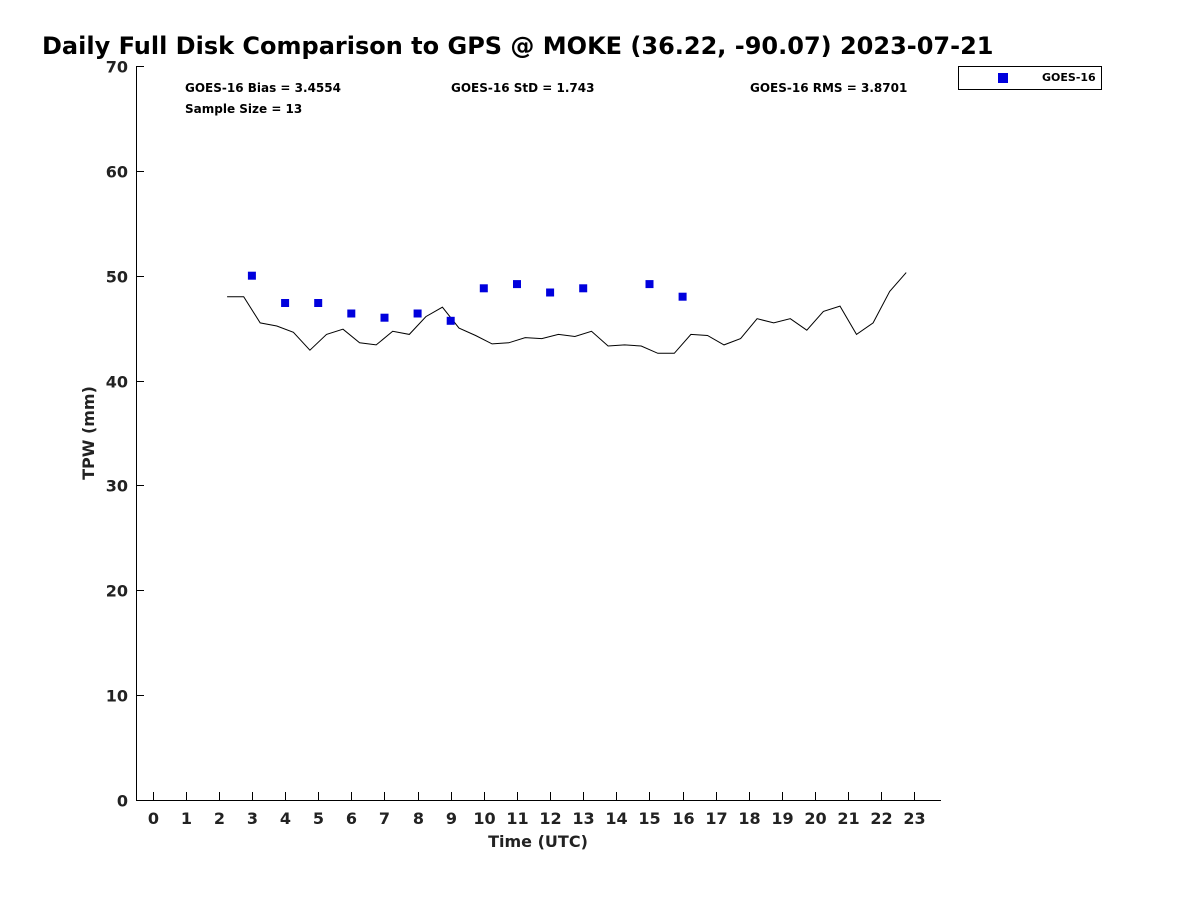 The width and height of the screenshot is (1200, 900). I want to click on gps-line, so click(567, 313).